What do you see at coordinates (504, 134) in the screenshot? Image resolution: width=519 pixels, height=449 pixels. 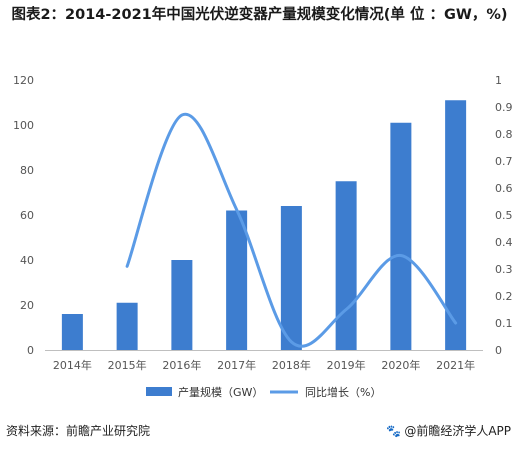 I see `right-tick-label: 0.8` at bounding box center [504, 134].